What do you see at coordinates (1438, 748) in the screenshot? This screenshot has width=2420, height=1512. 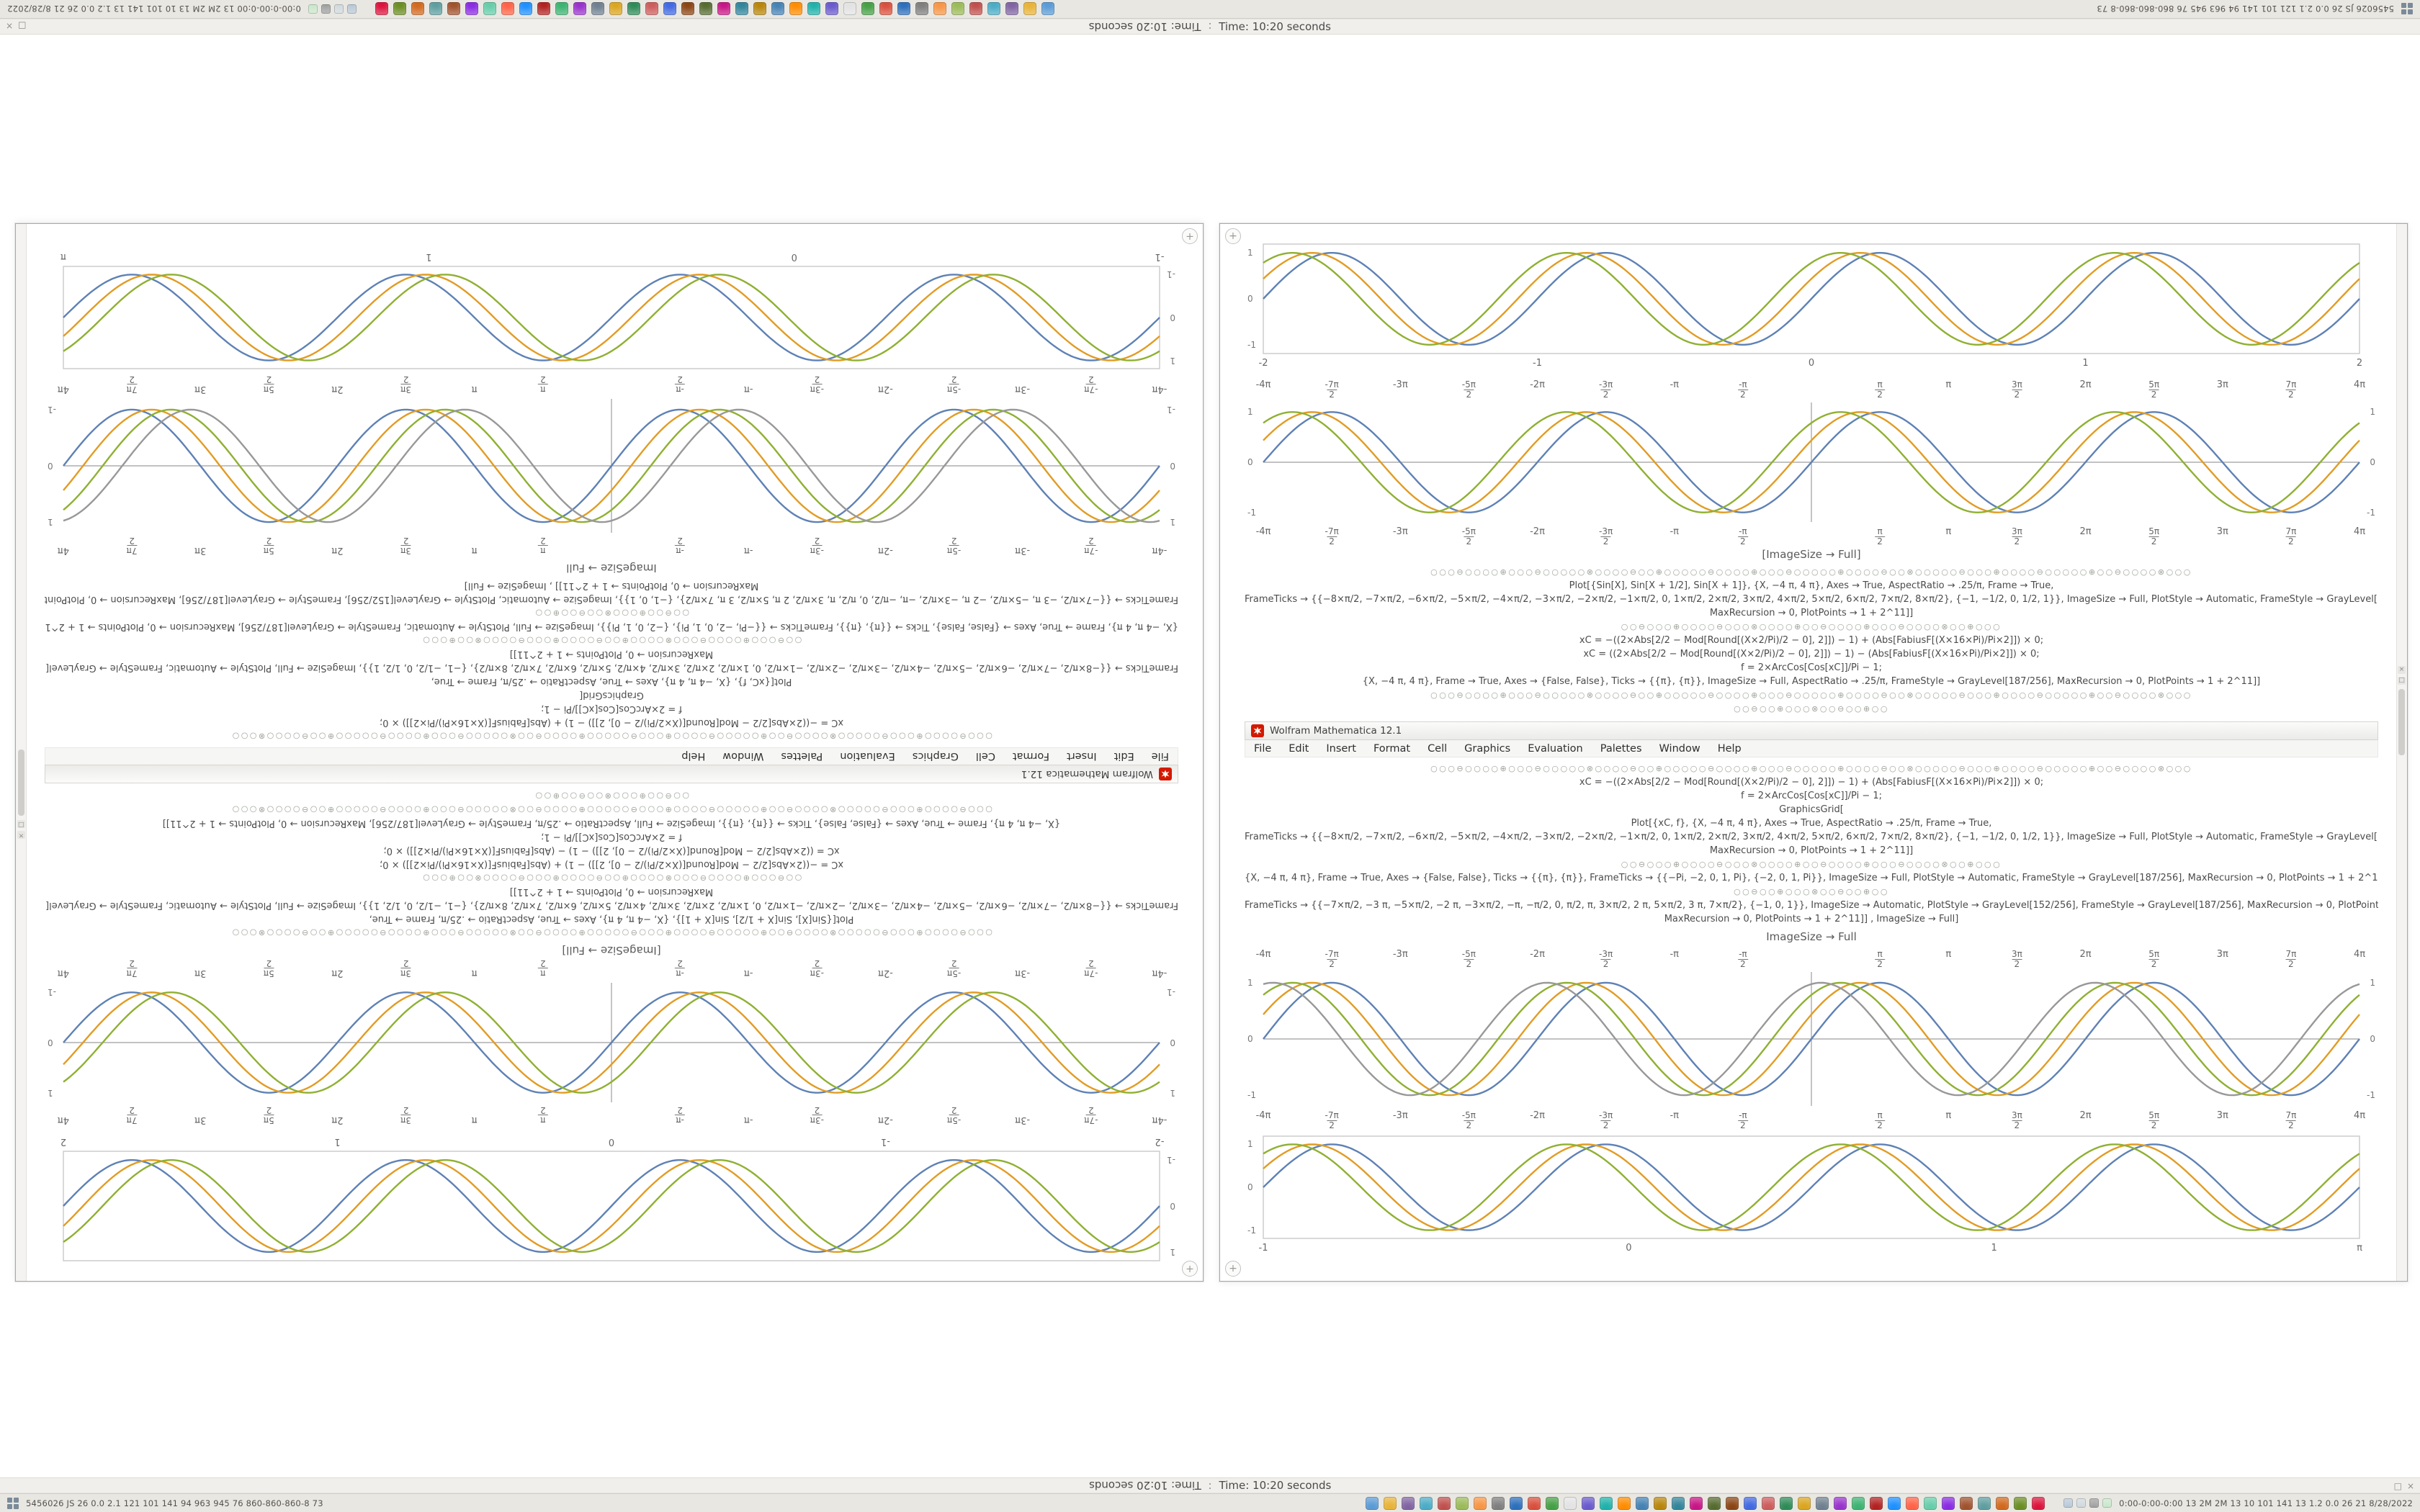 I see `menu-cell: Cell` at bounding box center [1438, 748].